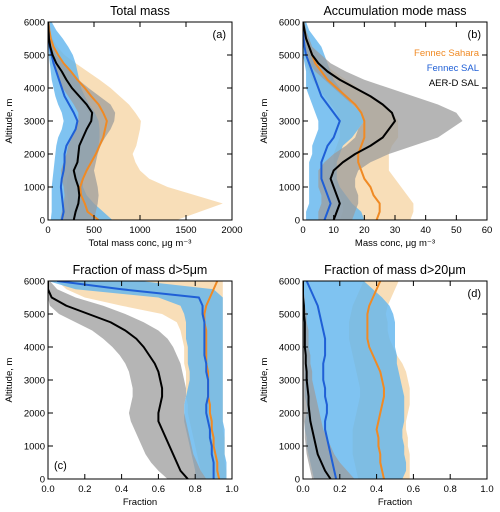  What do you see at coordinates (333, 230) in the screenshot?
I see `x-tick-label: 10` at bounding box center [333, 230].